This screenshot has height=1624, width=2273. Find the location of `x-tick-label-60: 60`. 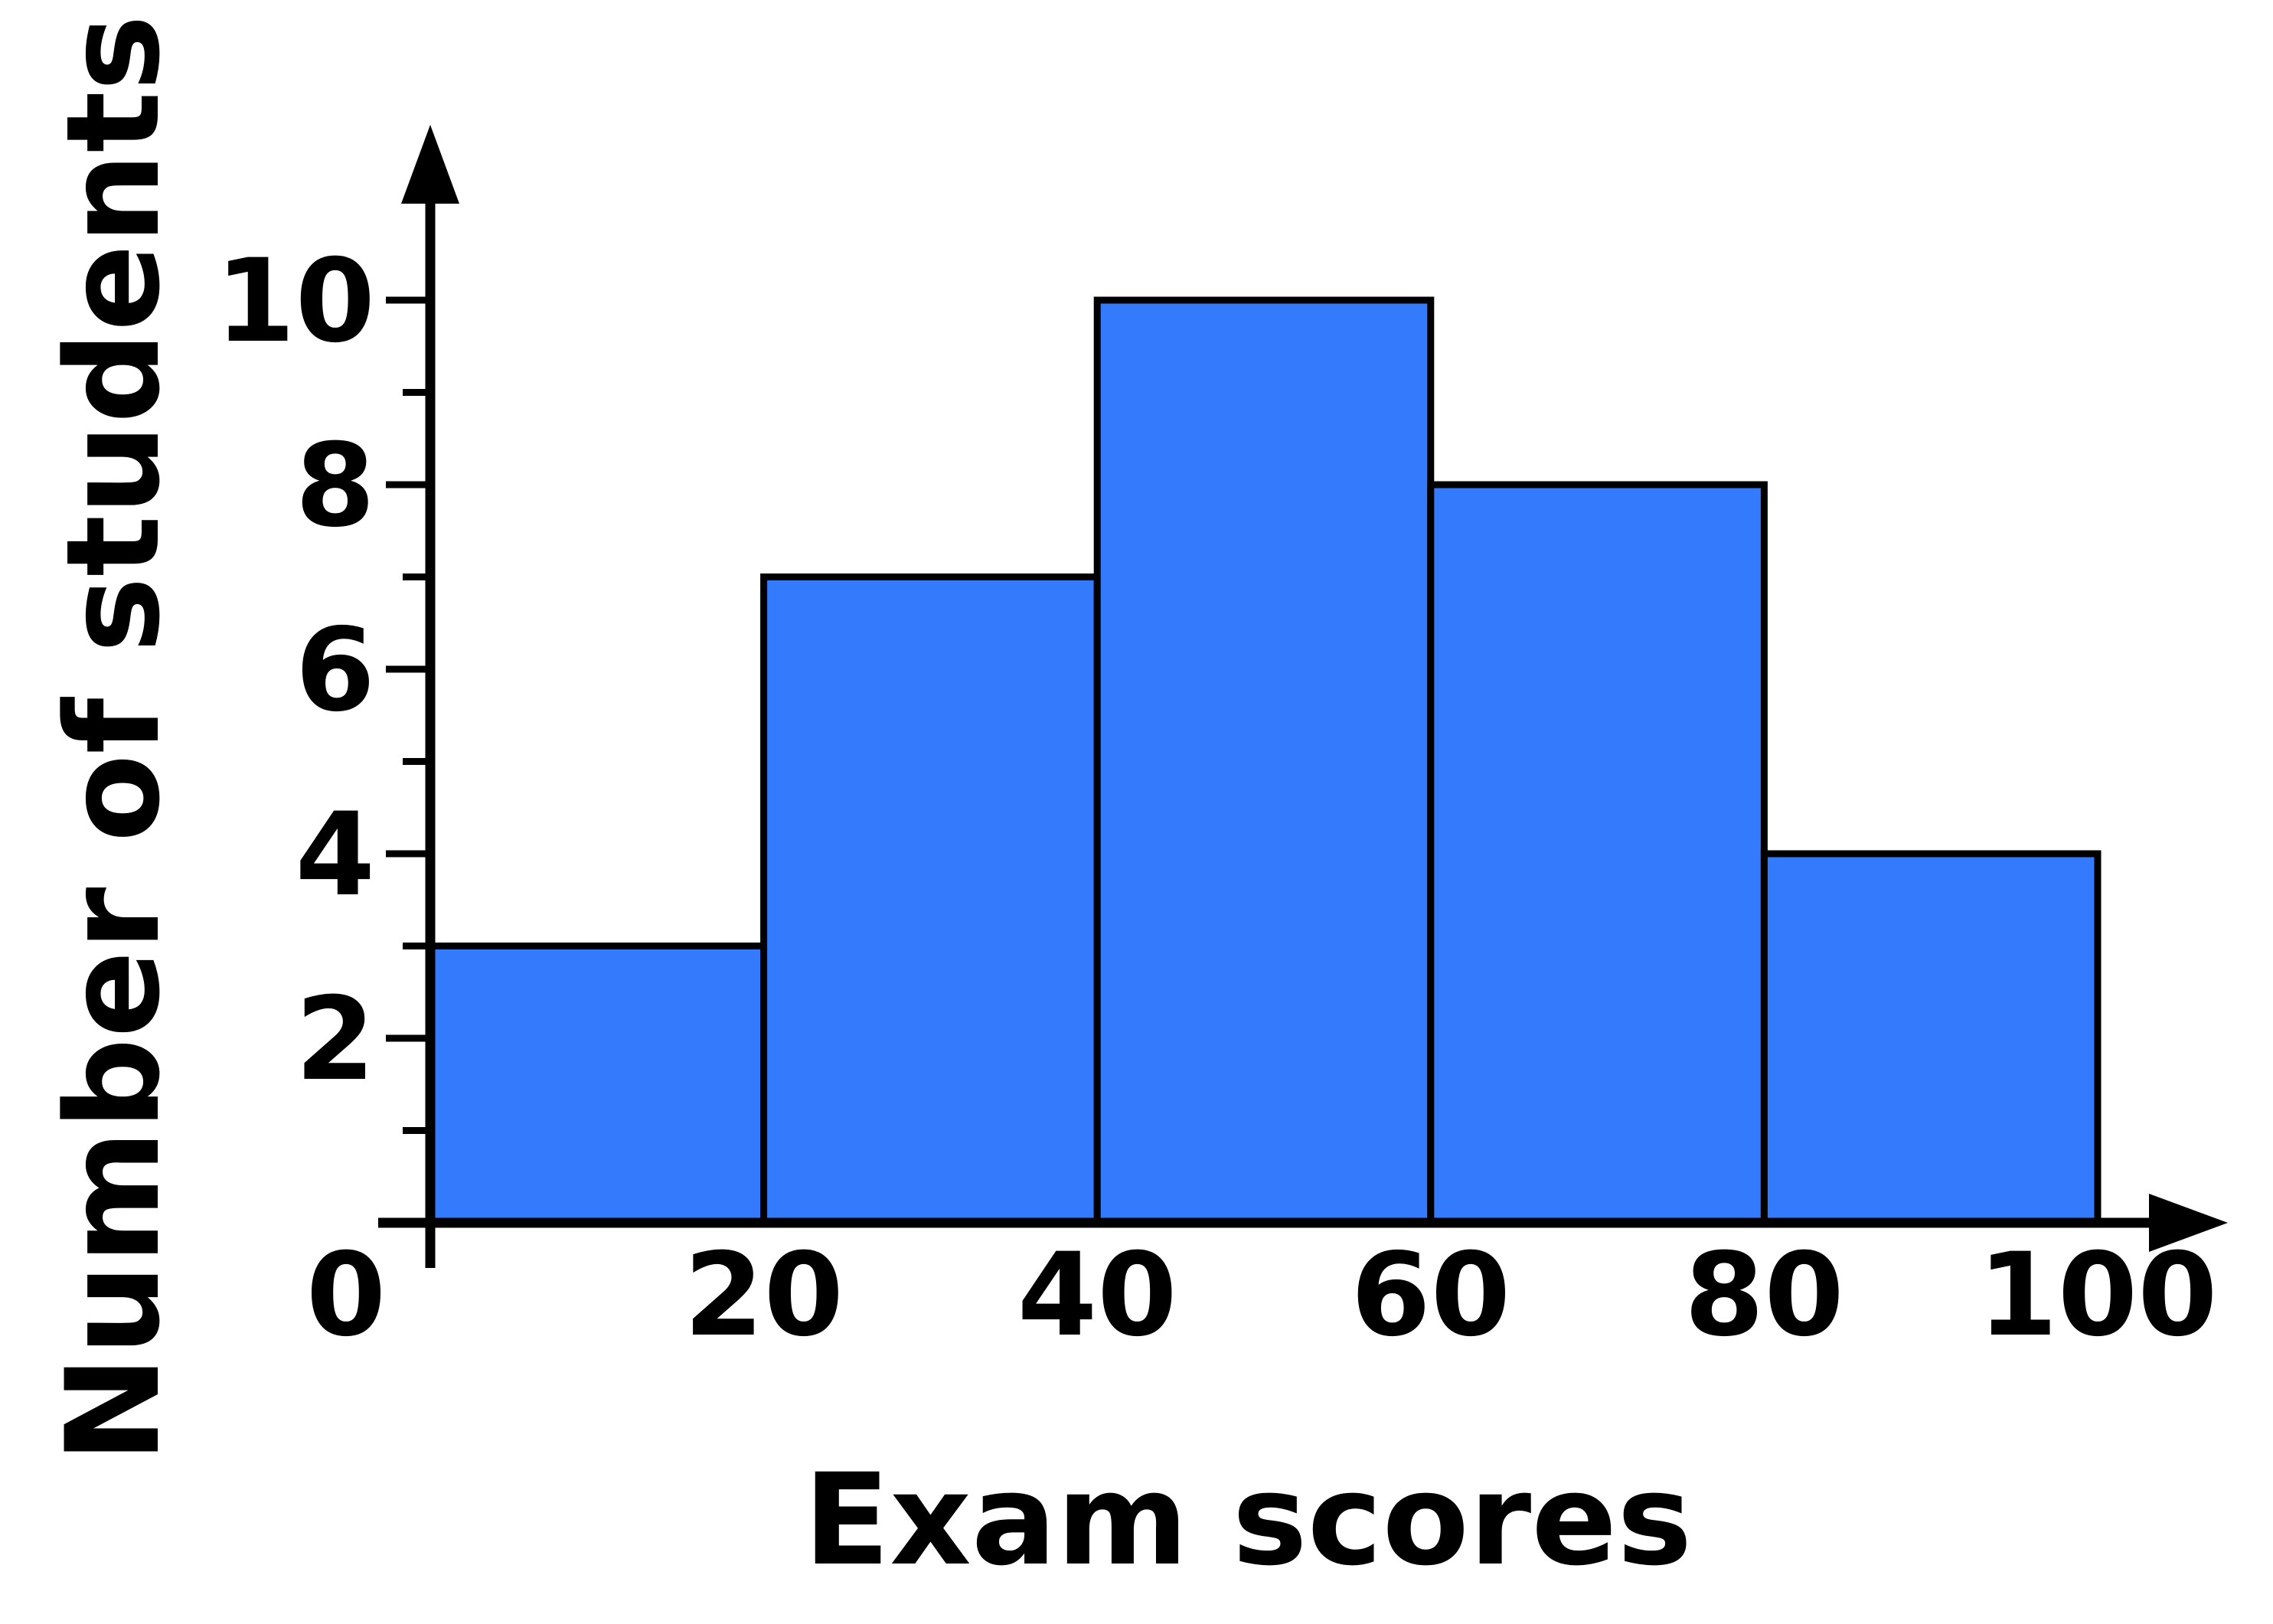

x-tick-label-60: 60 is located at coordinates (1430, 1296).